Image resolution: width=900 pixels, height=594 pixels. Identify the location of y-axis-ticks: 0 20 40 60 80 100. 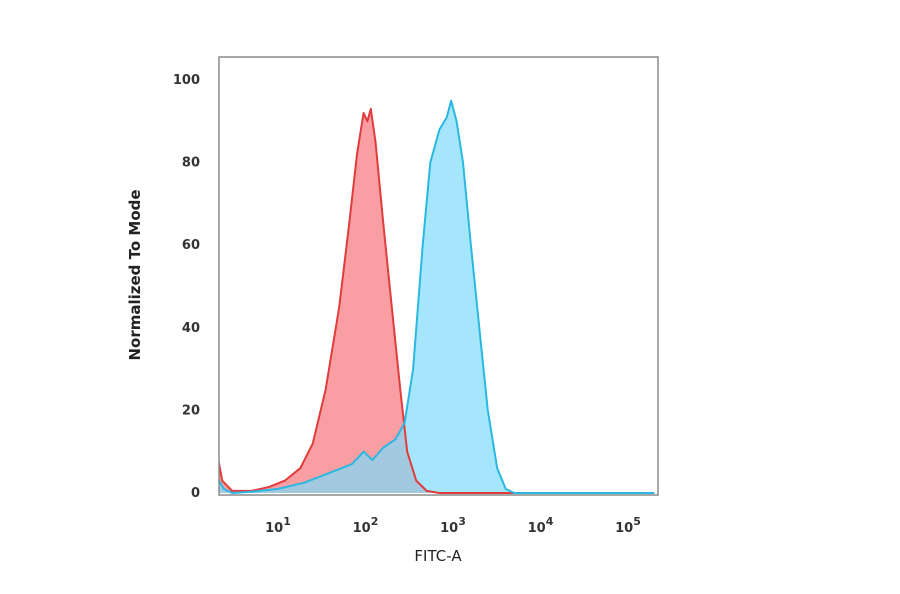
(186, 287).